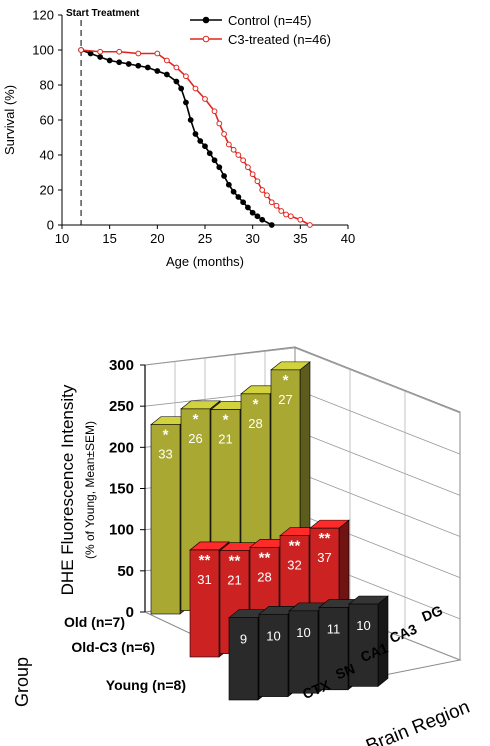 This screenshot has width=490, height=746. Describe the element at coordinates (121, 447) in the screenshot. I see `bar-z-tick-label: 200` at that location.